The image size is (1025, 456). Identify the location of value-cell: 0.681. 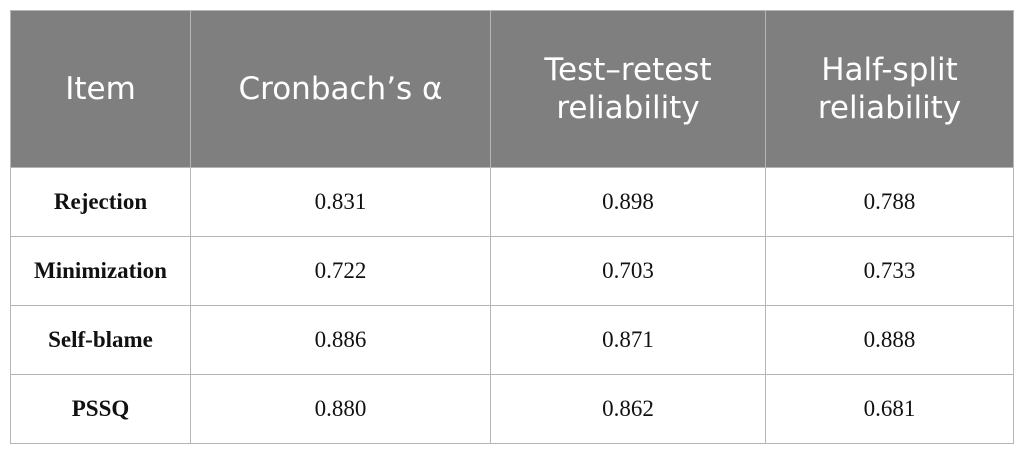
(889, 409).